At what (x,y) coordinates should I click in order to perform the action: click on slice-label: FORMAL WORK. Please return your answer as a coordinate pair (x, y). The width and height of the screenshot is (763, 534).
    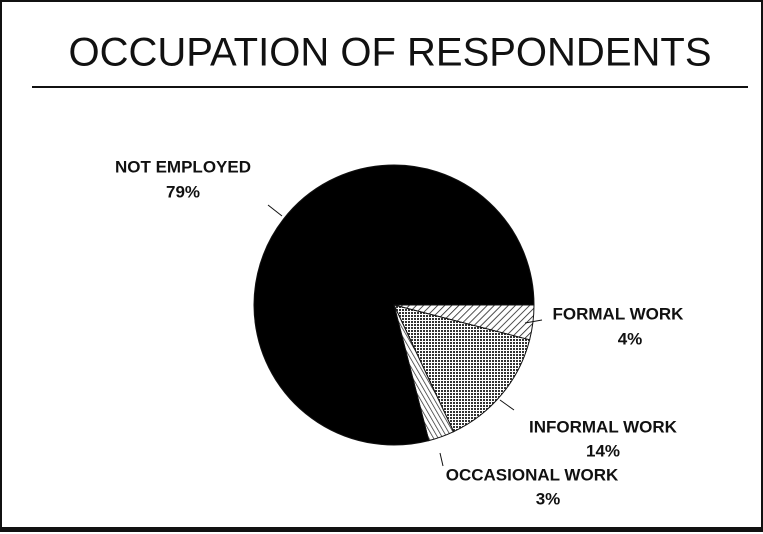
    Looking at the image, I should click on (619, 313).